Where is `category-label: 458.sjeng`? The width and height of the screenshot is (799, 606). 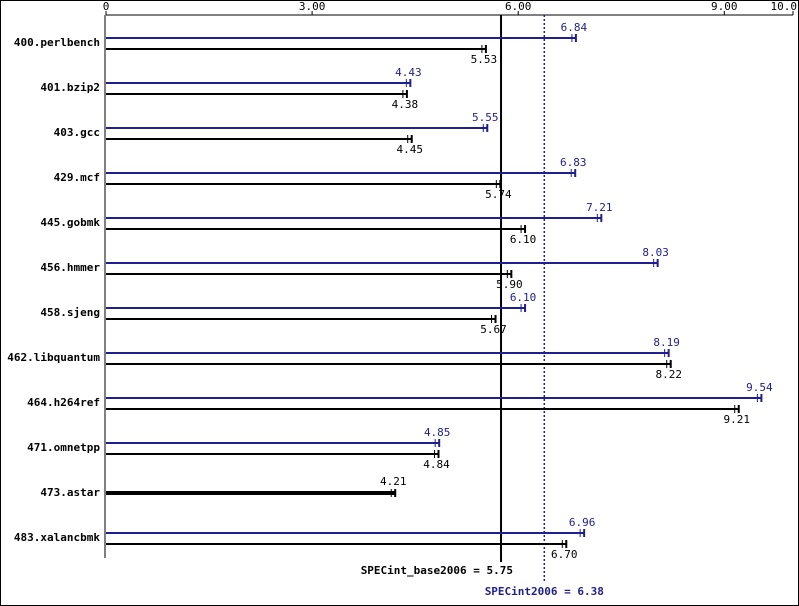 category-label: 458.sjeng is located at coordinates (70, 312).